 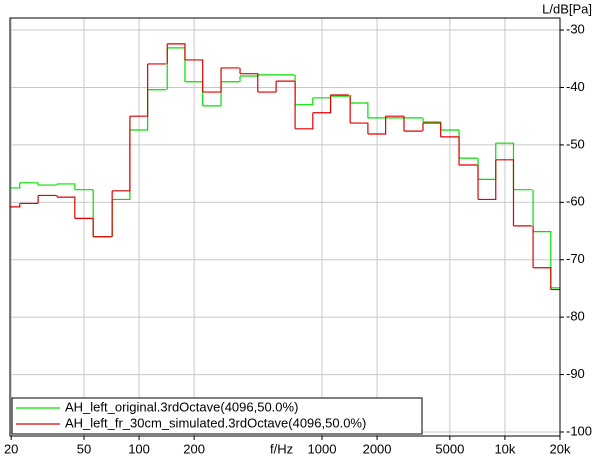 What do you see at coordinates (322, 448) in the screenshot?
I see `x-tick-label: 1000` at bounding box center [322, 448].